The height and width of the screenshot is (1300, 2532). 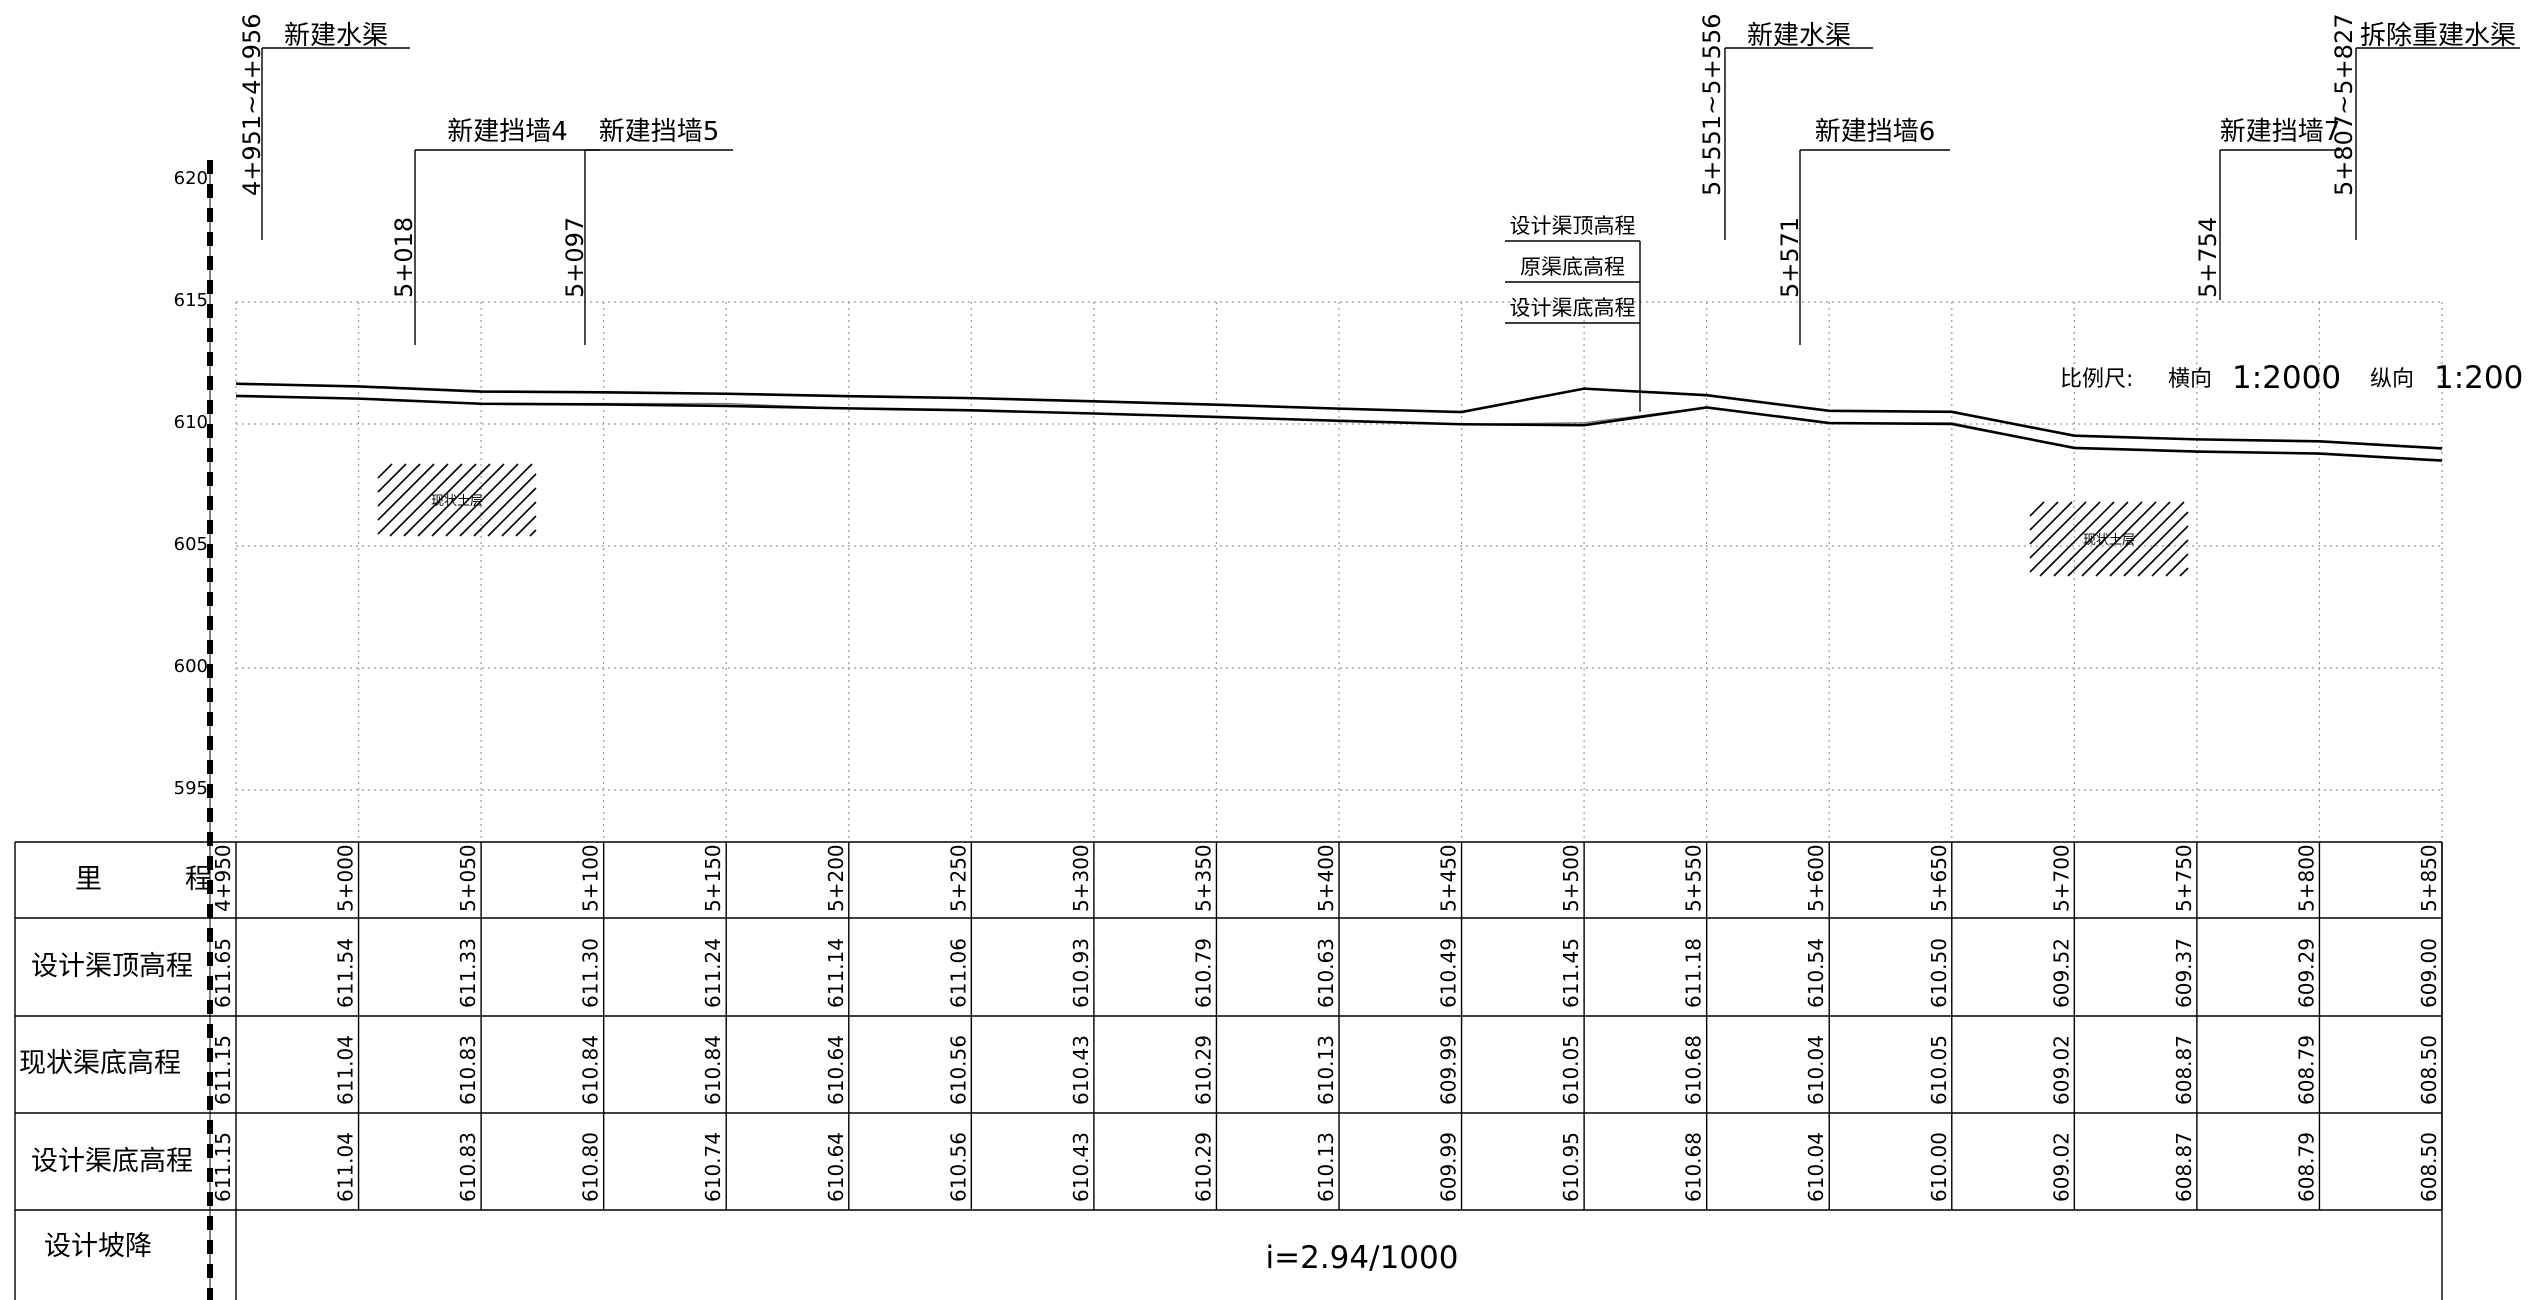 What do you see at coordinates (2061, 973) in the screenshot?
I see `design-top-value: 609.52` at bounding box center [2061, 973].